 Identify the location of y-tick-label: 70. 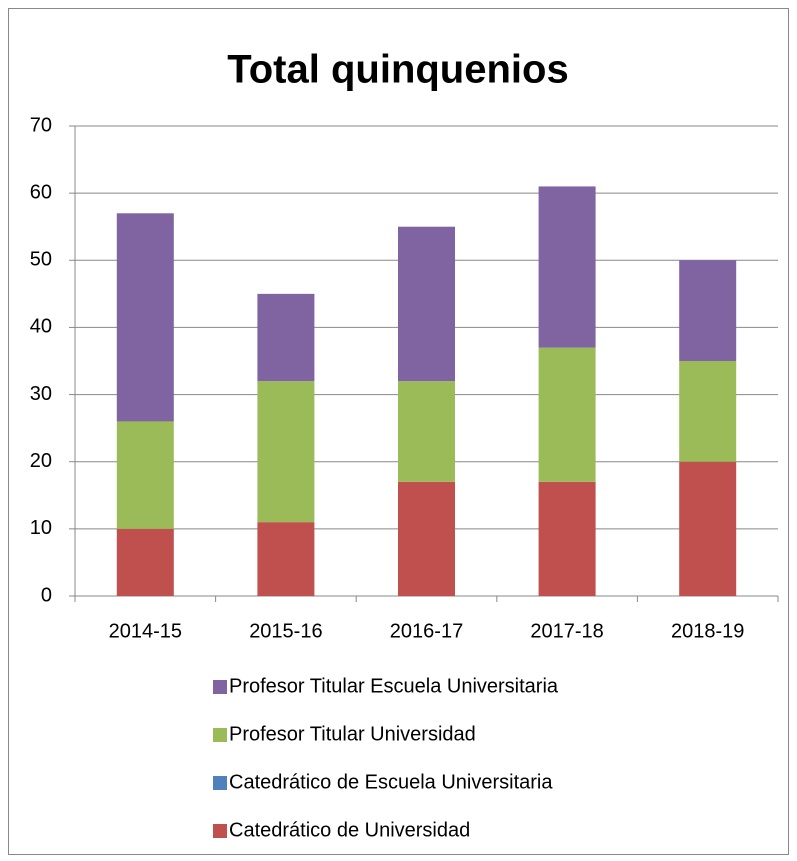
(41, 125).